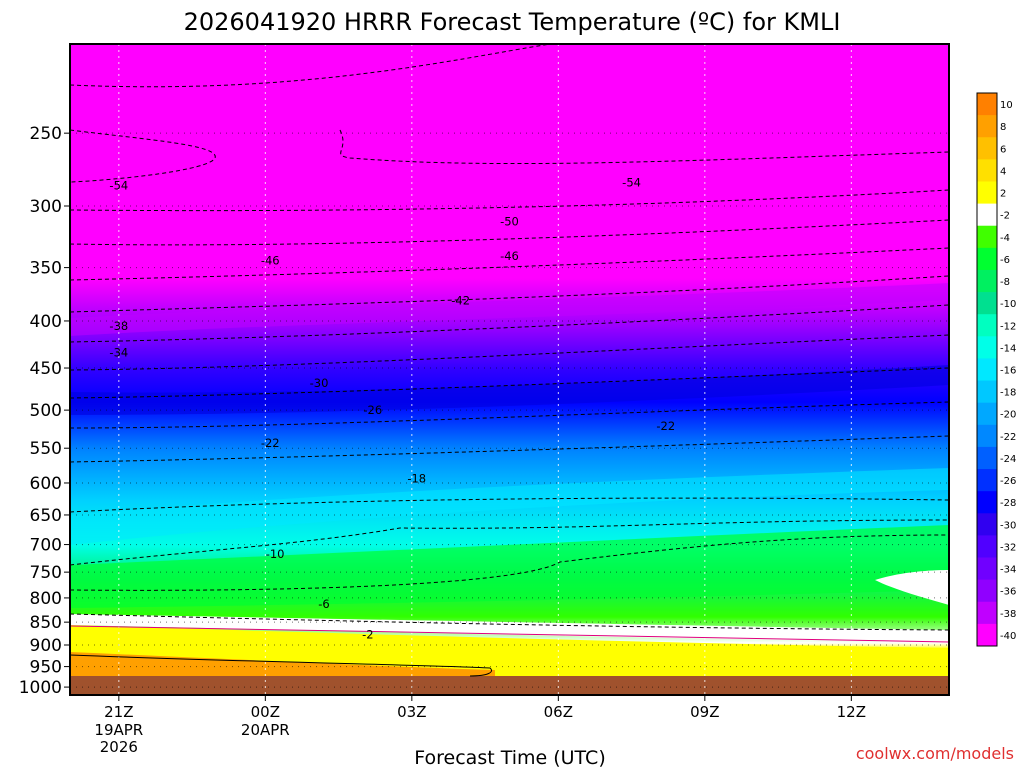 Image resolution: width=1024 pixels, height=768 pixels. What do you see at coordinates (118, 353) in the screenshot?
I see `contour-label: -34` at bounding box center [118, 353].